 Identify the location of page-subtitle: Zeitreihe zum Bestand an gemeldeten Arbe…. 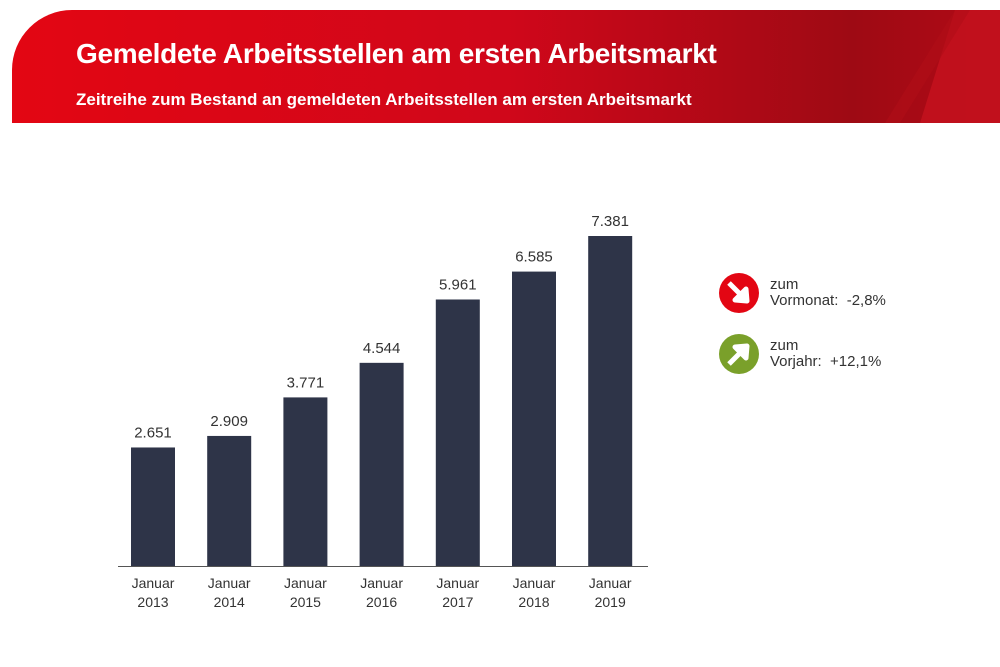
(384, 99).